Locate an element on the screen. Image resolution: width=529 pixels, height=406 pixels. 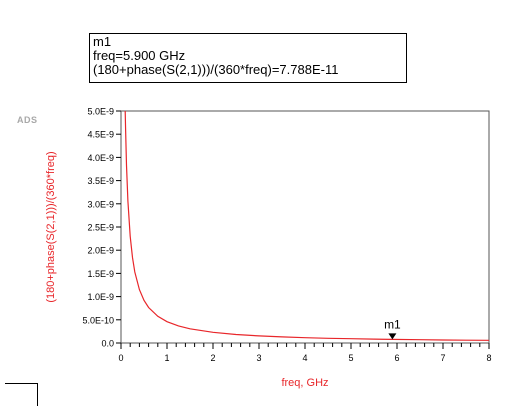
y-tick-label: 3.5E-9 is located at coordinates (100, 181).